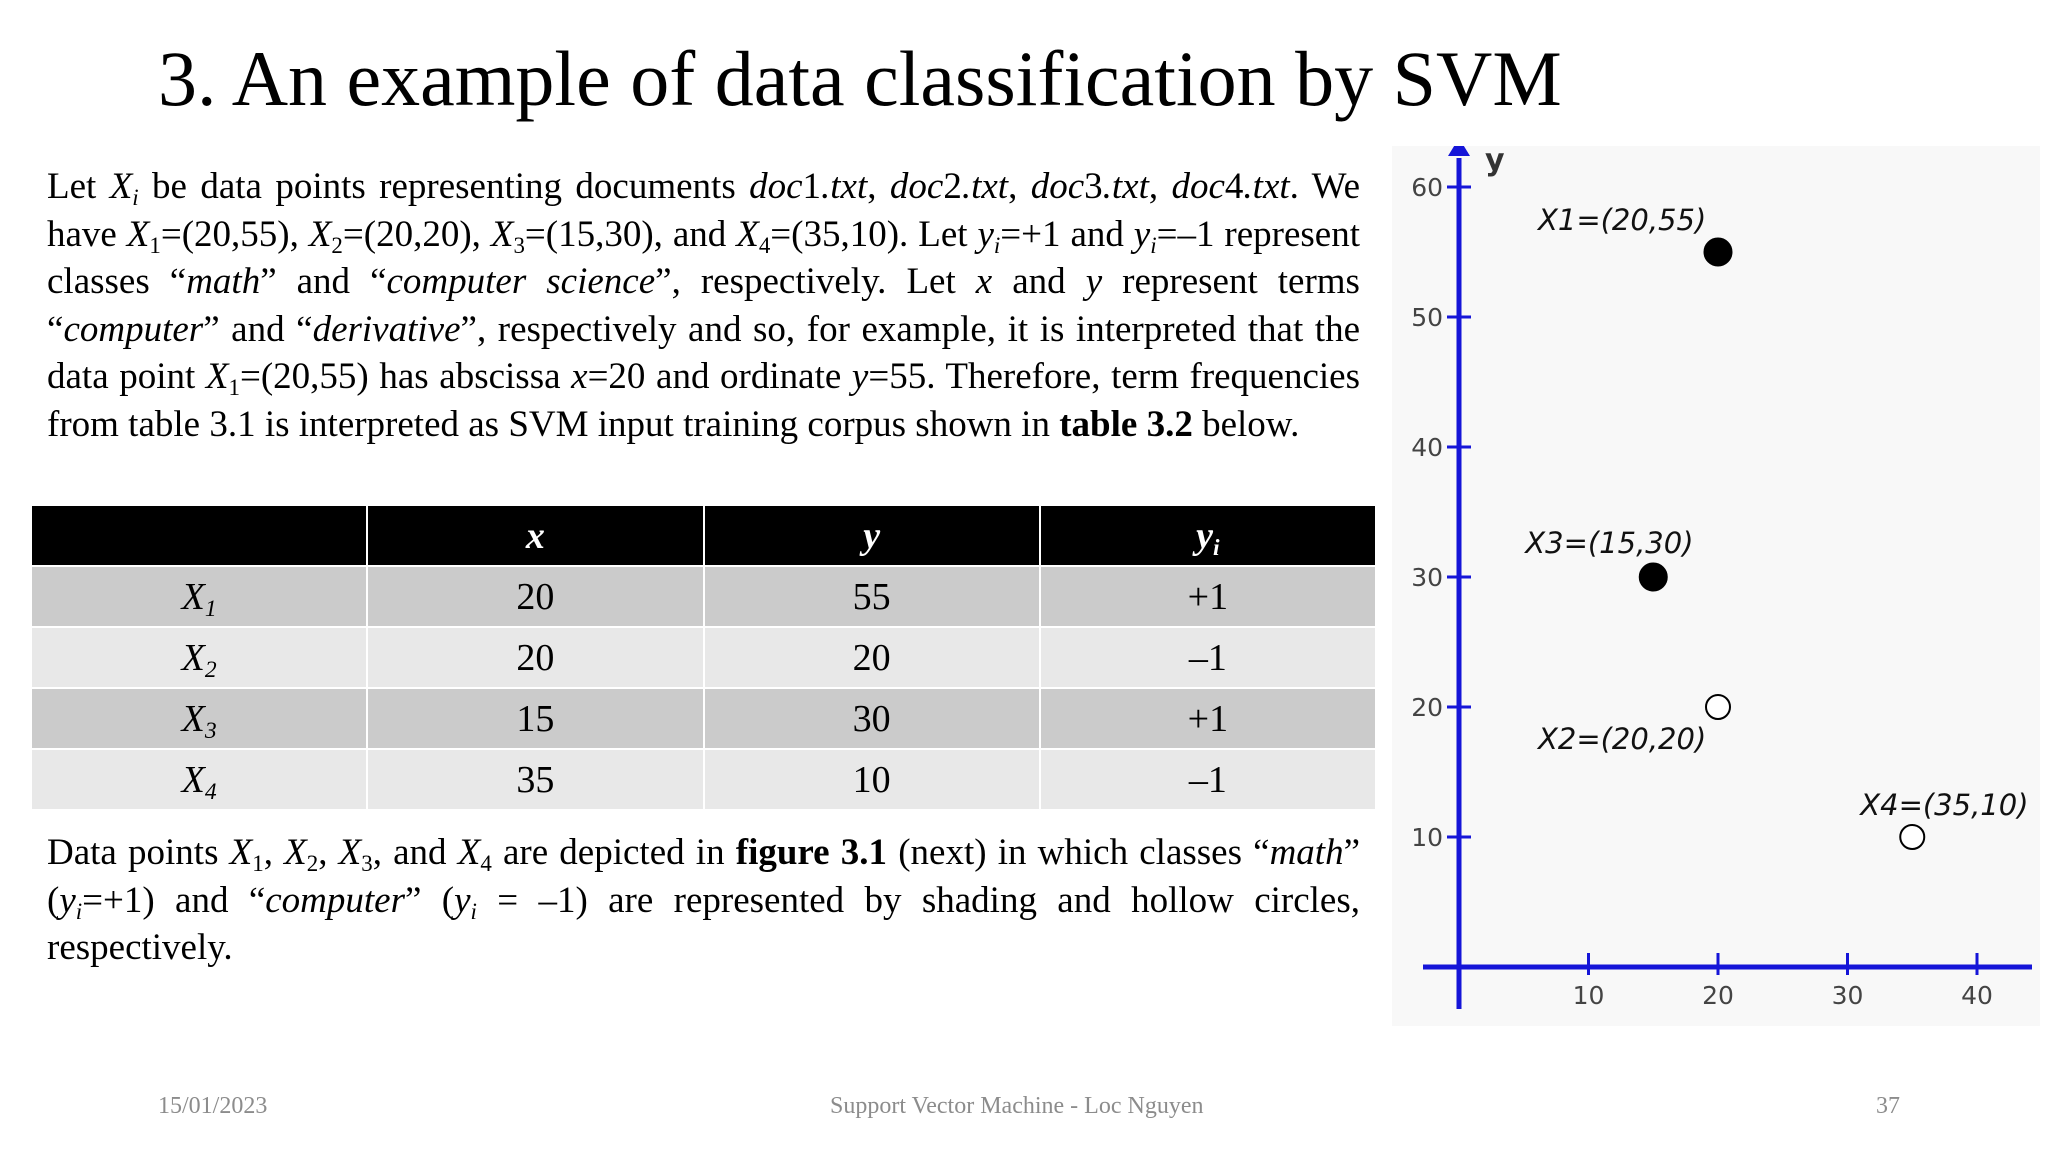 Image resolution: width=2048 pixels, height=1152 pixels. What do you see at coordinates (1016, 1106) in the screenshot?
I see `footer-title: Support Vector Machine - Loc Nguyen` at bounding box center [1016, 1106].